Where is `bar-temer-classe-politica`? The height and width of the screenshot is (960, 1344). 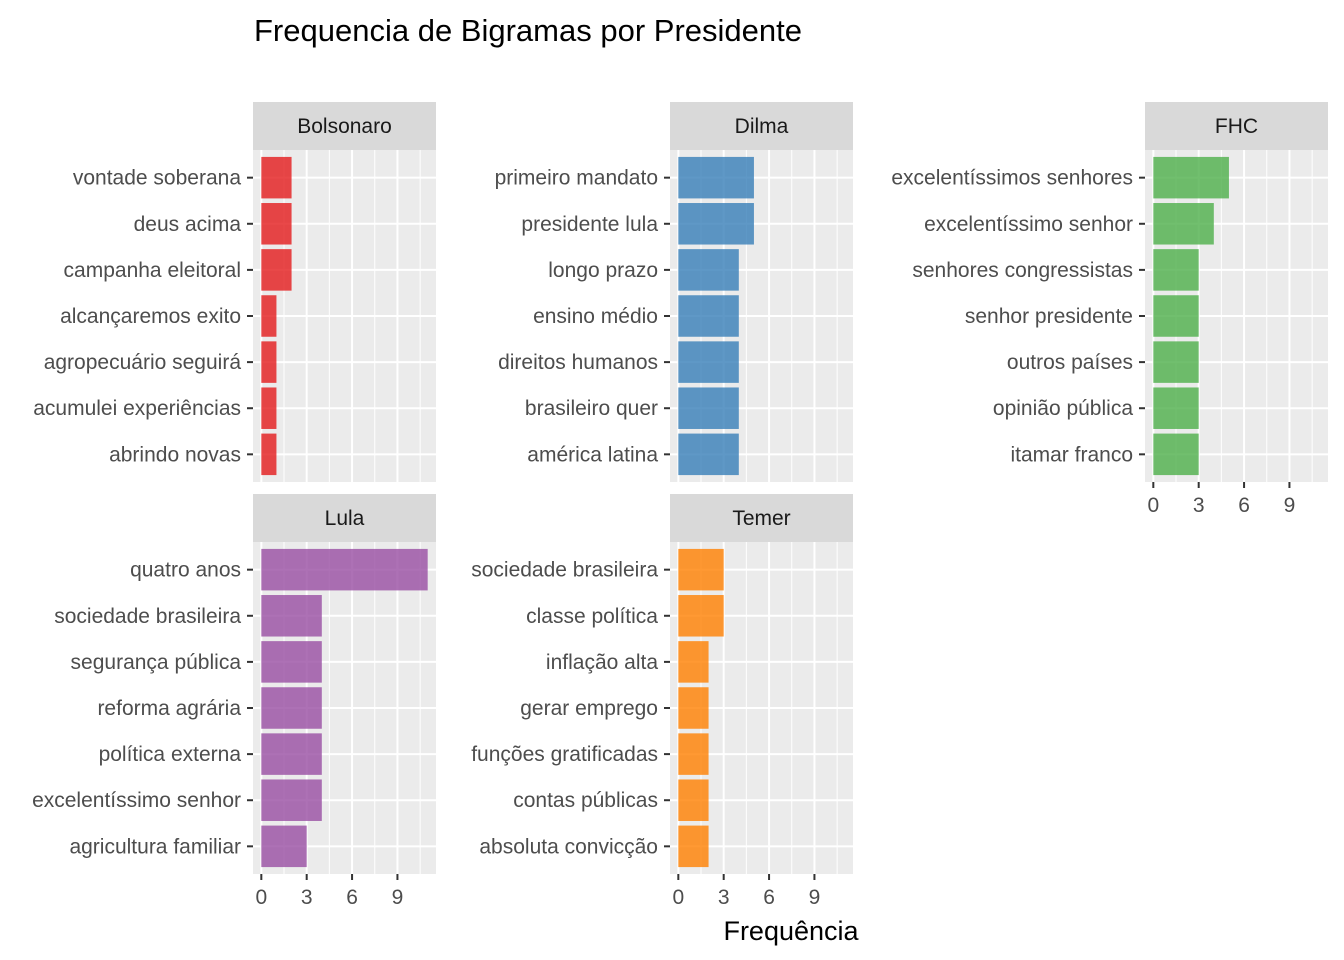
bar-temer-classe-politica is located at coordinates (701, 616).